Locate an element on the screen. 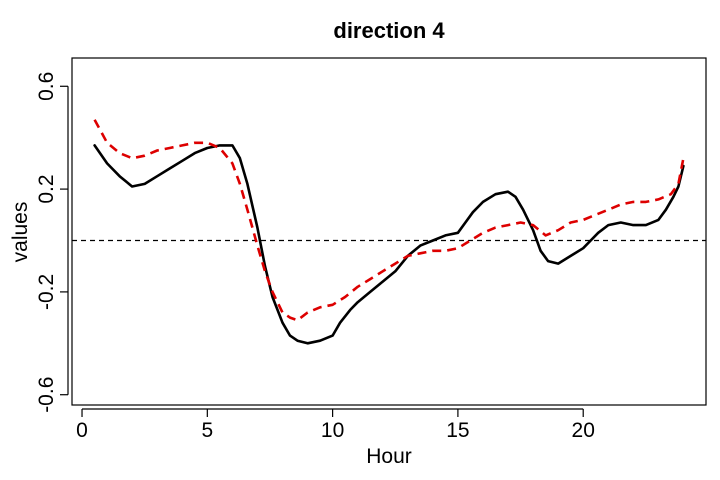  x-axis: 0 5 10 15 20 is located at coordinates (335, 425).